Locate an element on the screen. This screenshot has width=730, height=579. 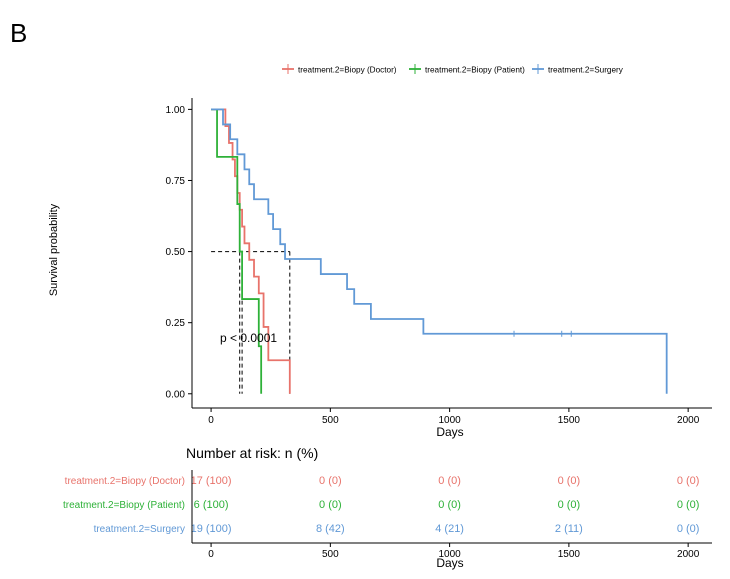
p-value-annotation: p < 0.0001 is located at coordinates (248, 338).